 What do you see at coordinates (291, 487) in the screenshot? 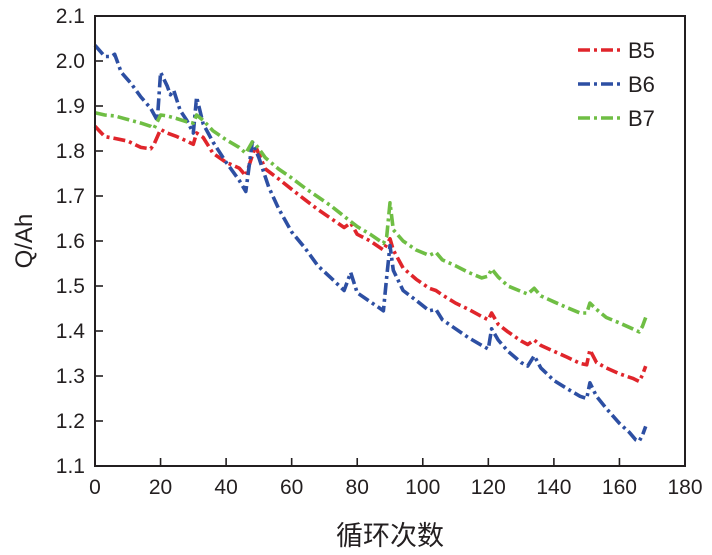
I see `x-tick-label: 60` at bounding box center [291, 487].